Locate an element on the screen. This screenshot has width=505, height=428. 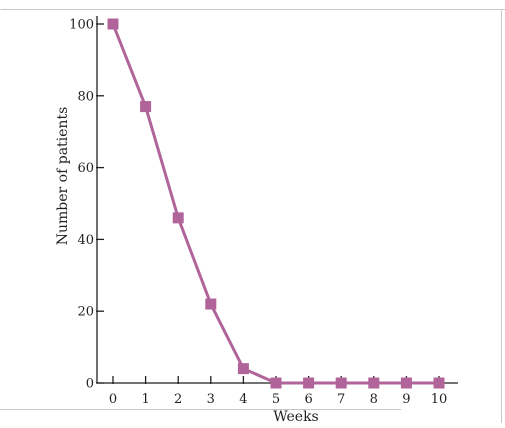
x-tick-label-10: 10 is located at coordinates (439, 399).